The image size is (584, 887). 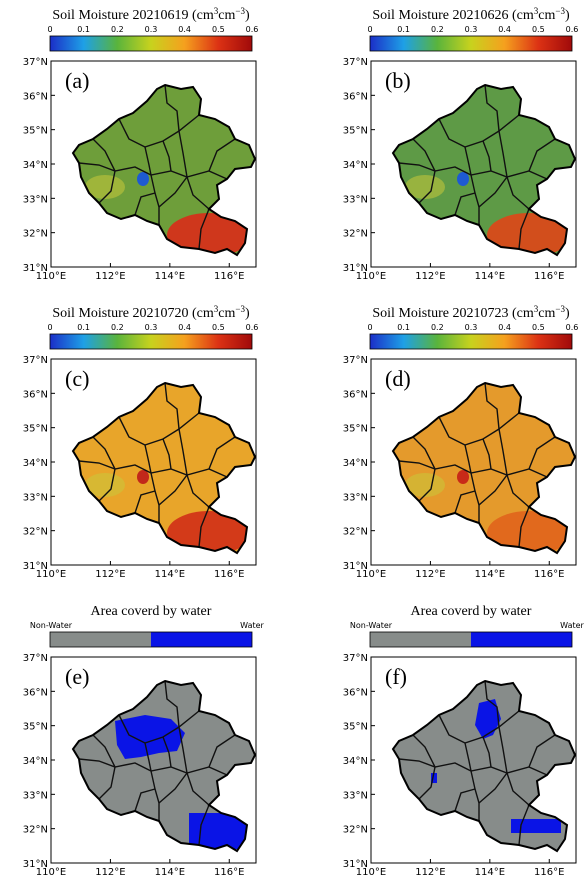 I want to click on title-unit: cm, so click(x=546, y=313).